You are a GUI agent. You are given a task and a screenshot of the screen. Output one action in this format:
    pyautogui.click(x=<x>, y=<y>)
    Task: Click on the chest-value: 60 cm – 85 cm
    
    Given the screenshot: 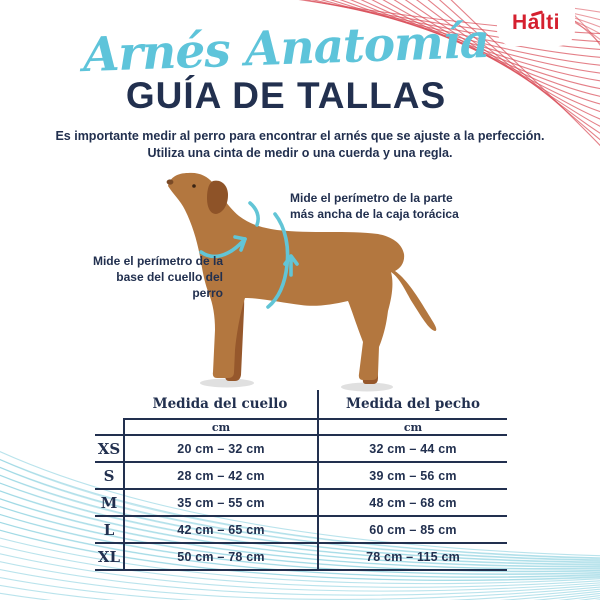 What is the action you would take?
    pyautogui.click(x=412, y=530)
    